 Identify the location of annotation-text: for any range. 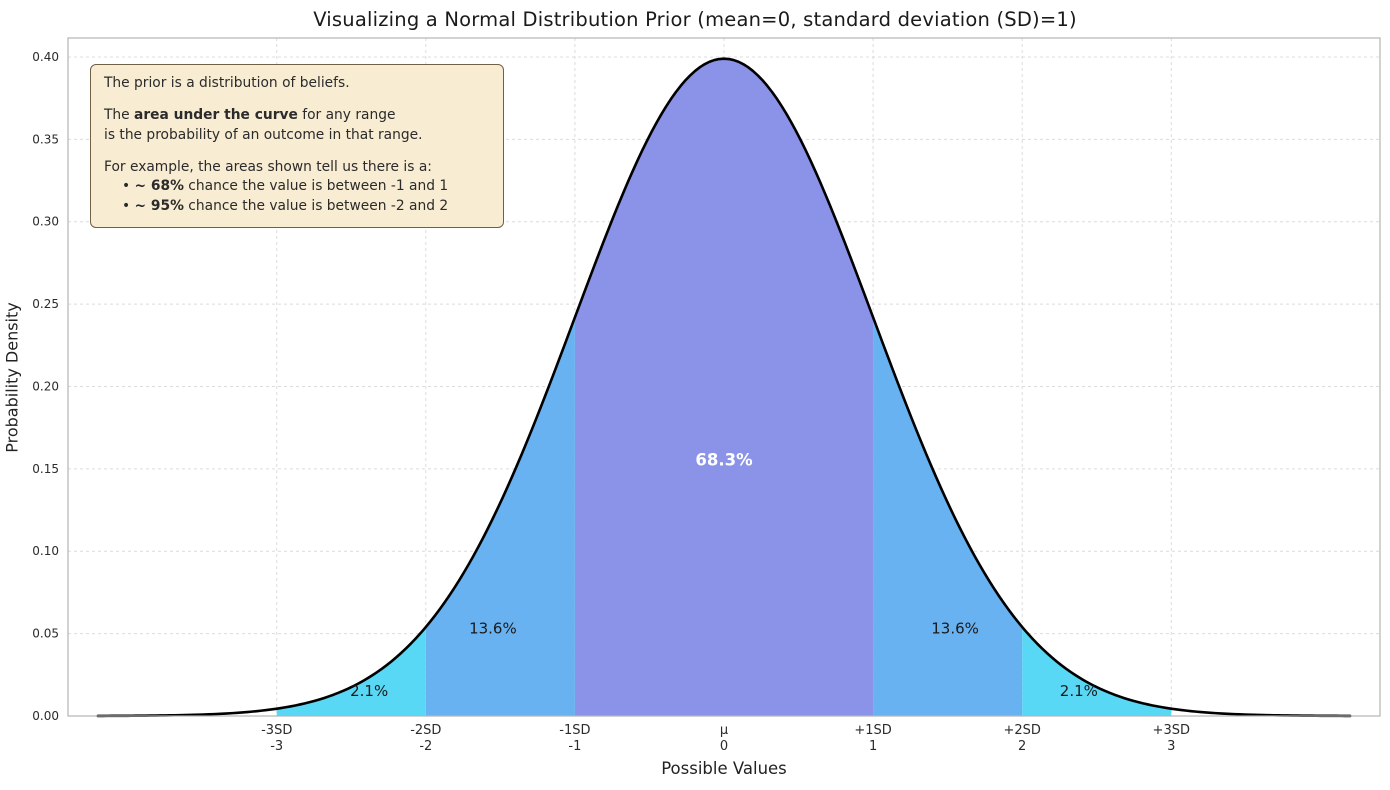
(346, 114).